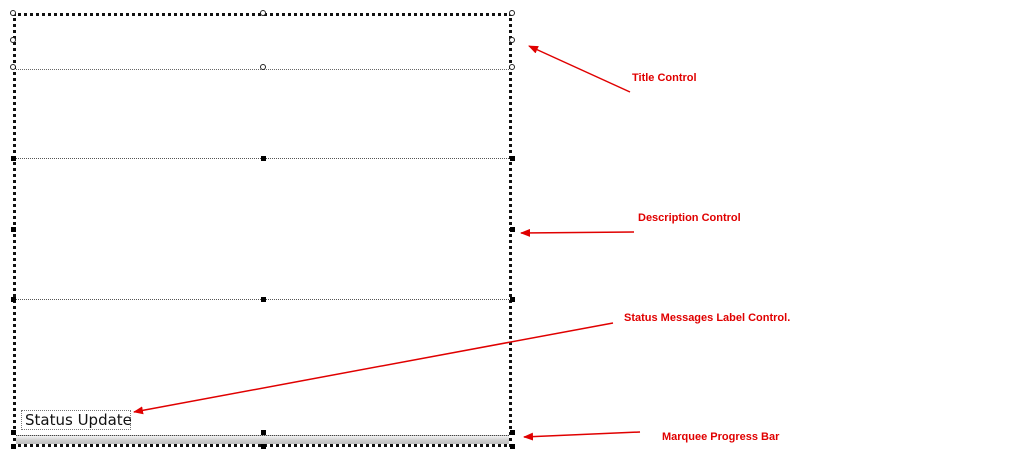  I want to click on progress-bar-annotation: Marquee Progress Bar, so click(721, 437).